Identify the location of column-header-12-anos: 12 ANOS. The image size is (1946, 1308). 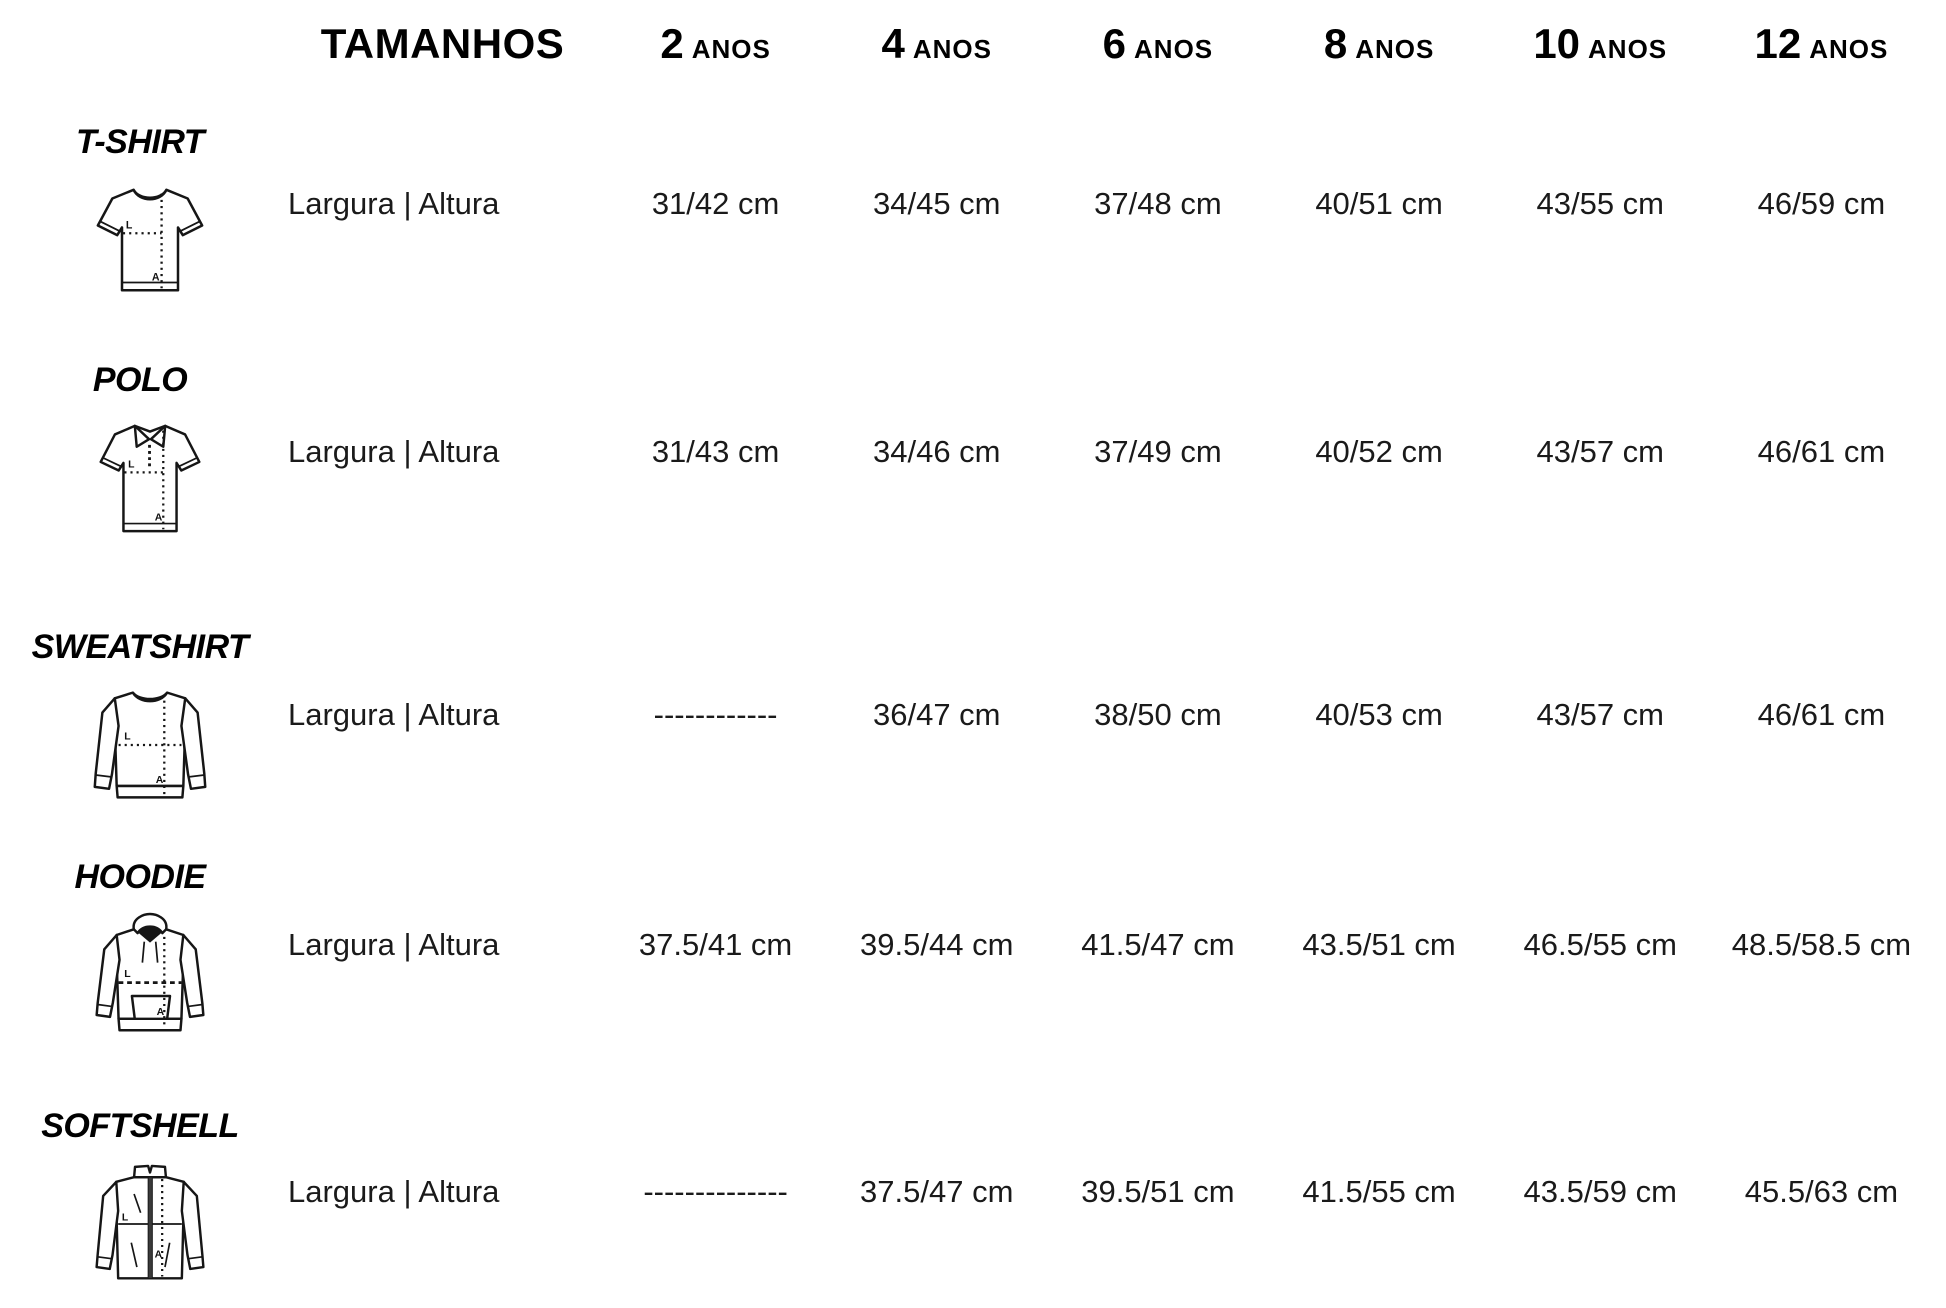
(1821, 56).